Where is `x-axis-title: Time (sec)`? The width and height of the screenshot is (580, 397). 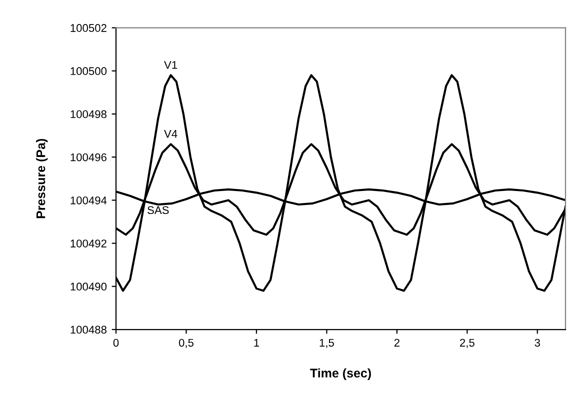
x-axis-title: Time (sec) is located at coordinates (340, 374).